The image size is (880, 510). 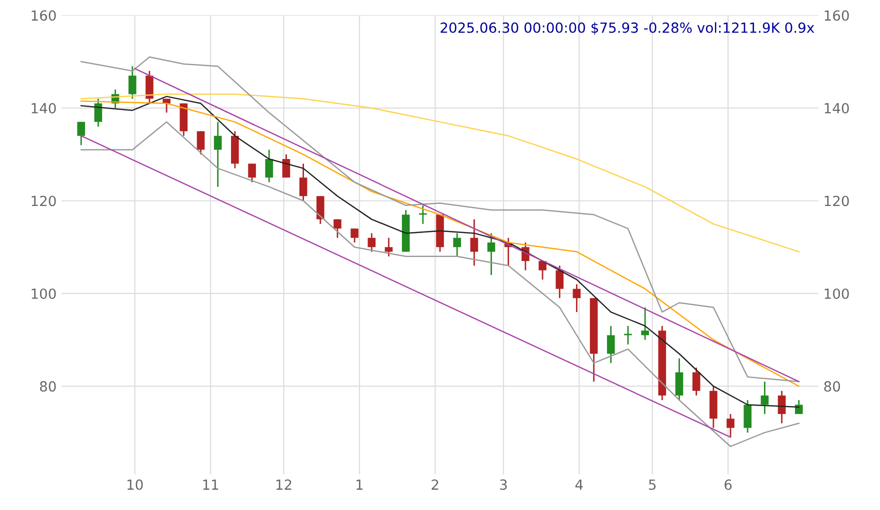 I want to click on y-tick-label: 140, so click(x=44, y=108).